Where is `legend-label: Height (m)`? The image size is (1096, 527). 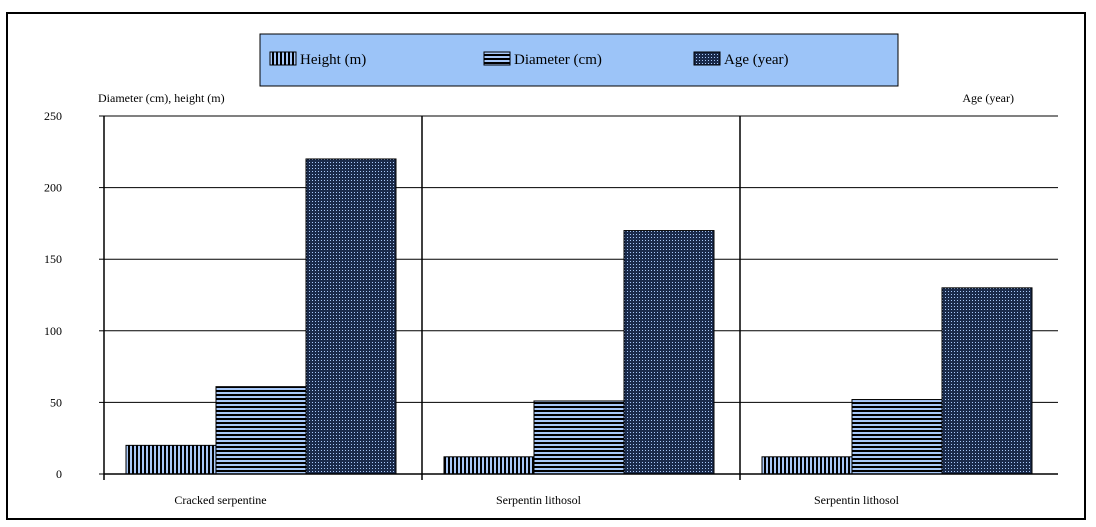 legend-label: Height (m) is located at coordinates (333, 60).